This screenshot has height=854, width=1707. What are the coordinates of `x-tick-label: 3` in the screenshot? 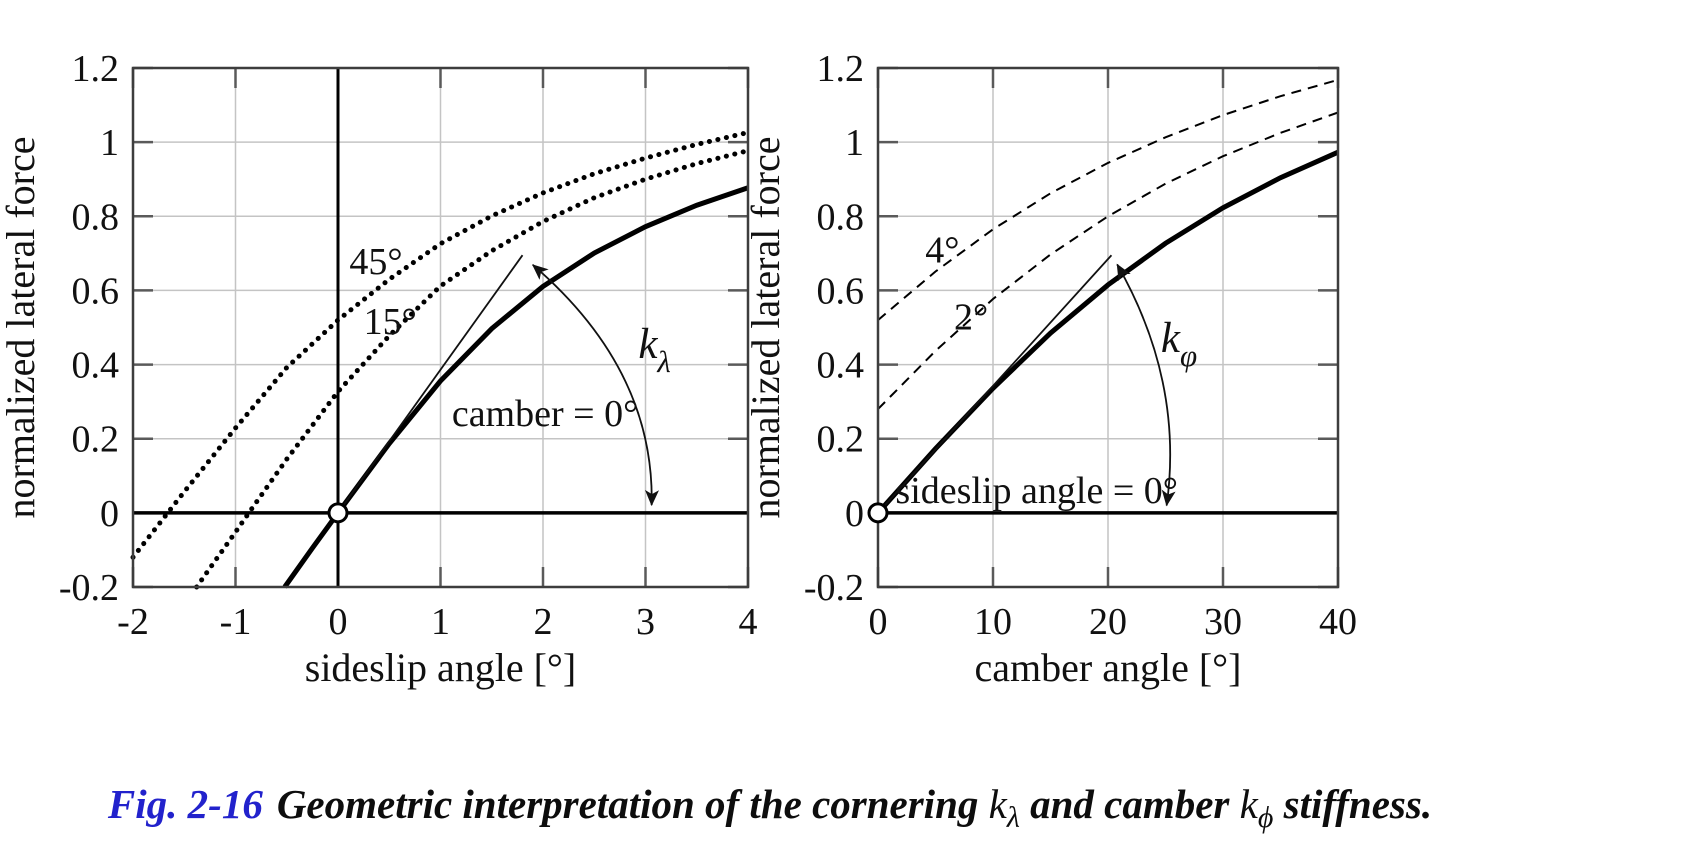 It's located at (645, 622).